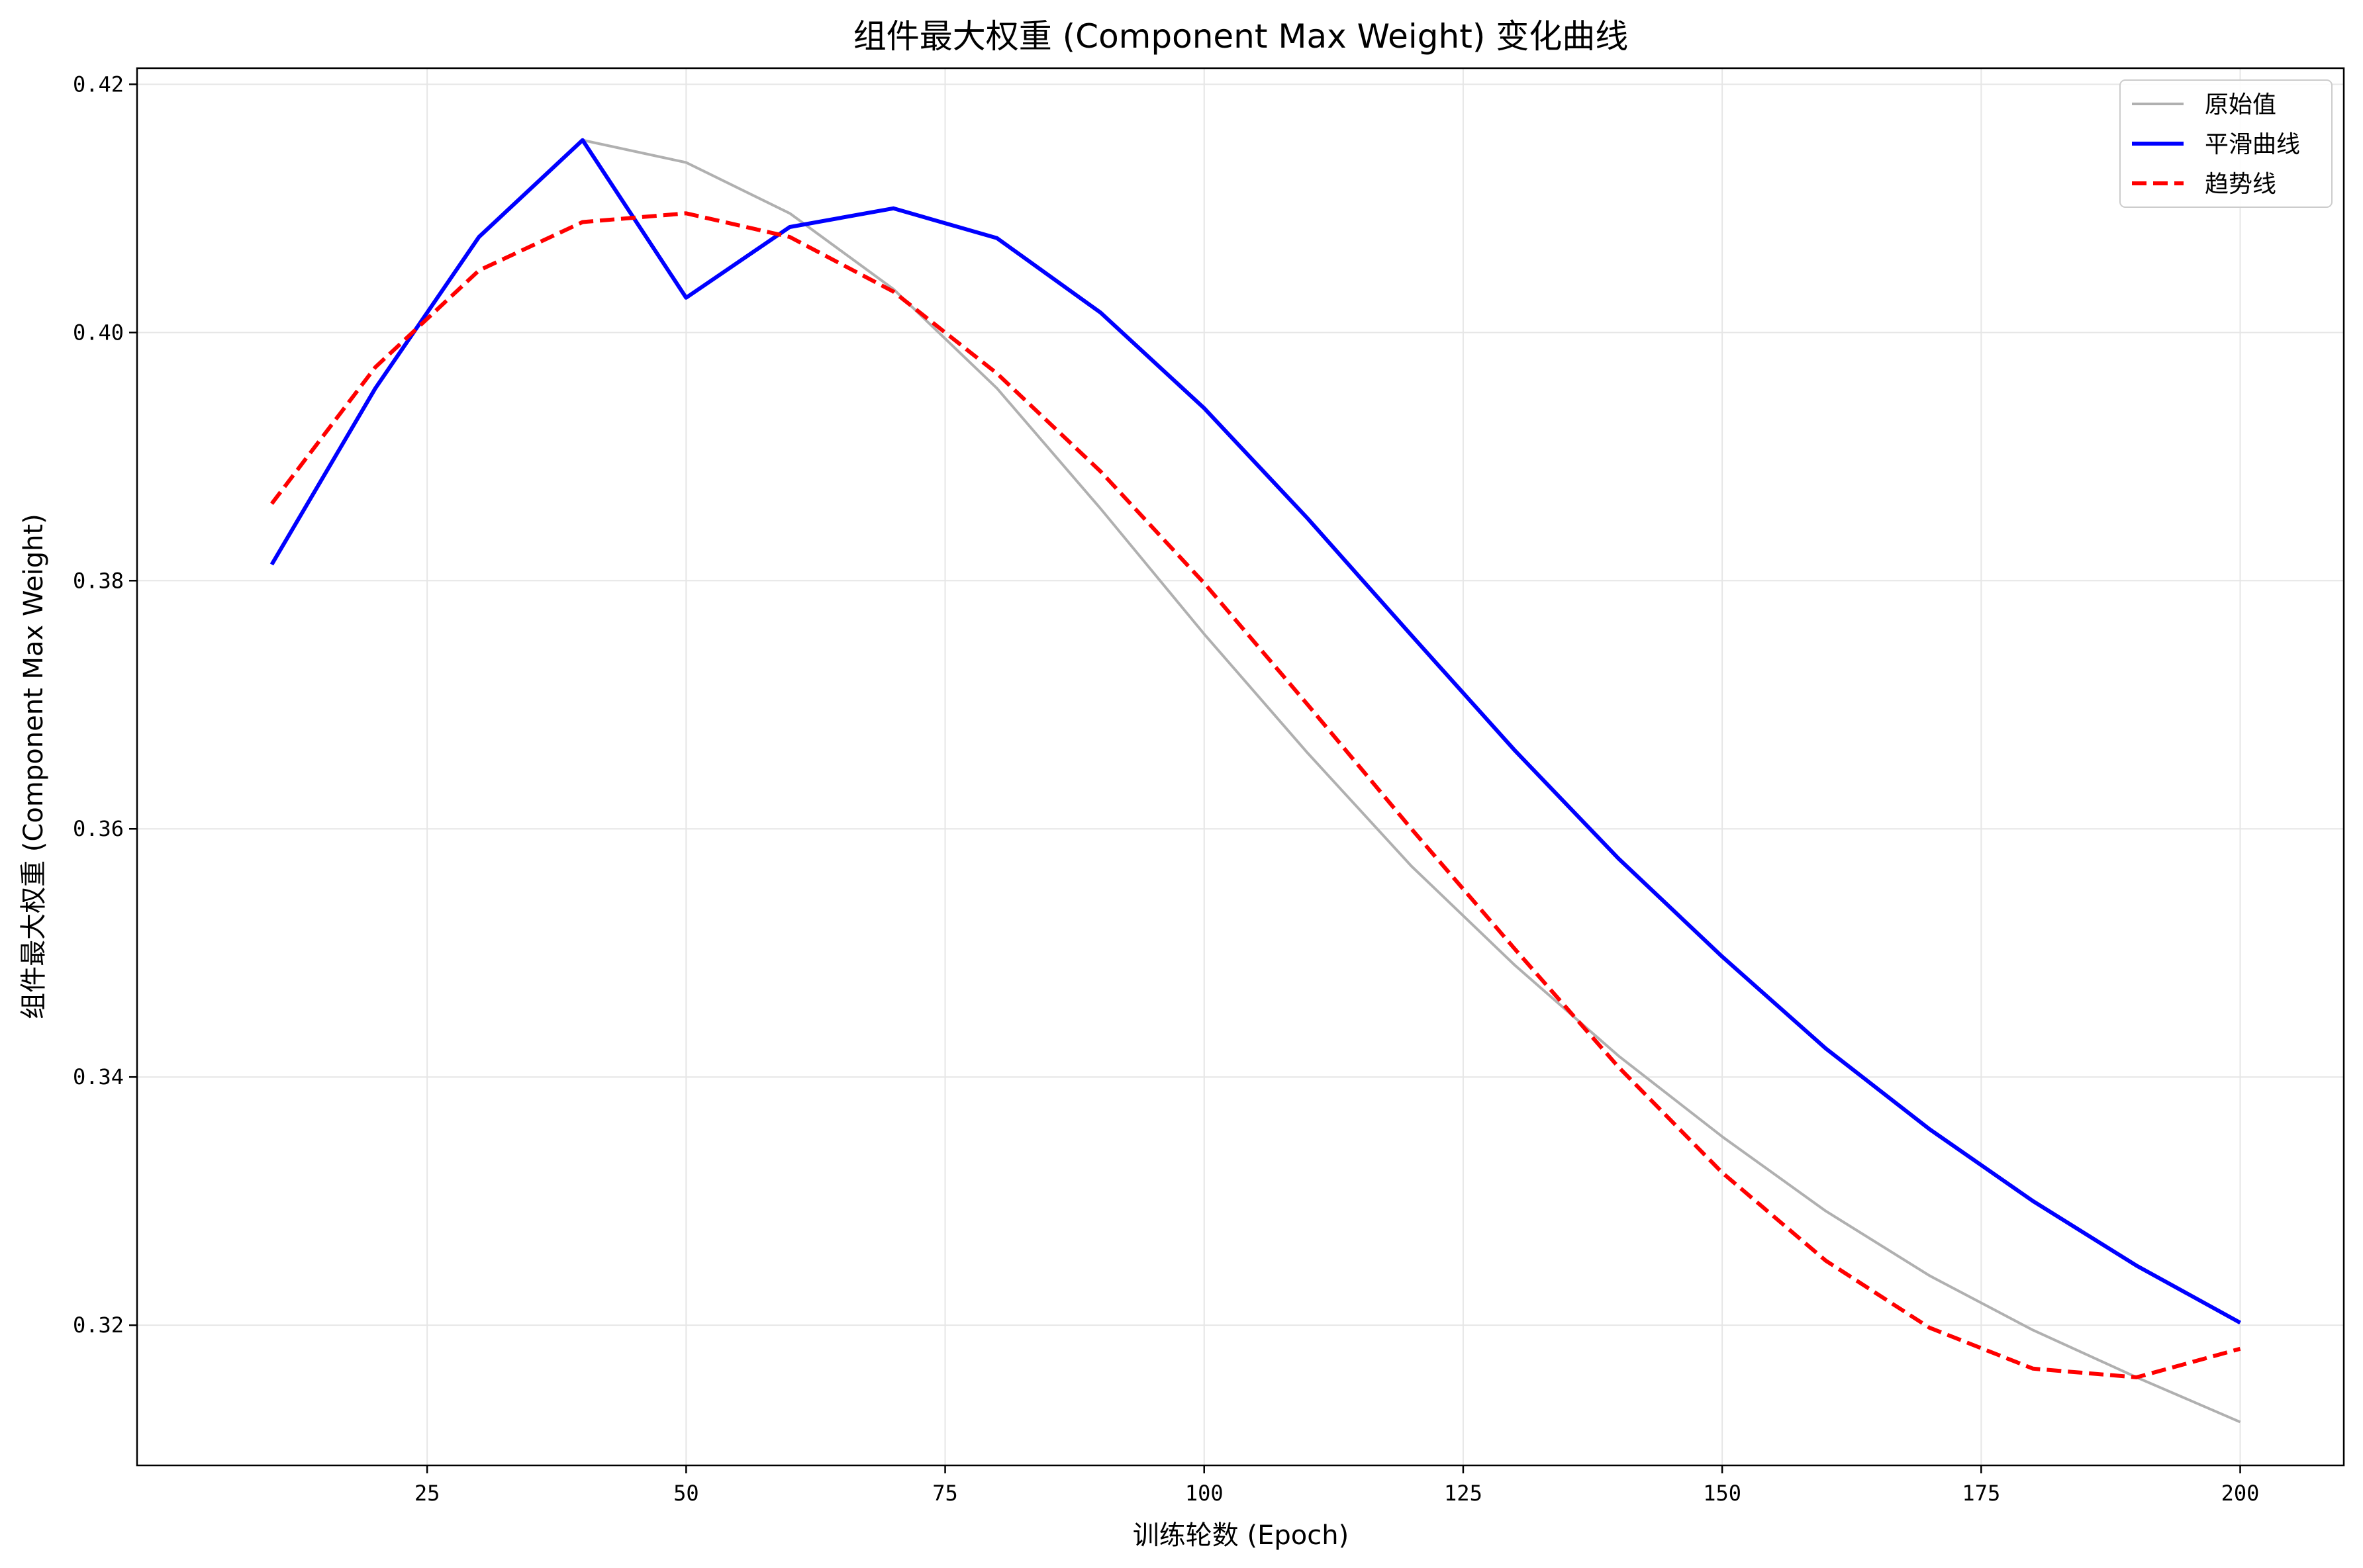 The height and width of the screenshot is (1568, 2363). I want to click on legend-label: 趋势线, so click(2240, 184).